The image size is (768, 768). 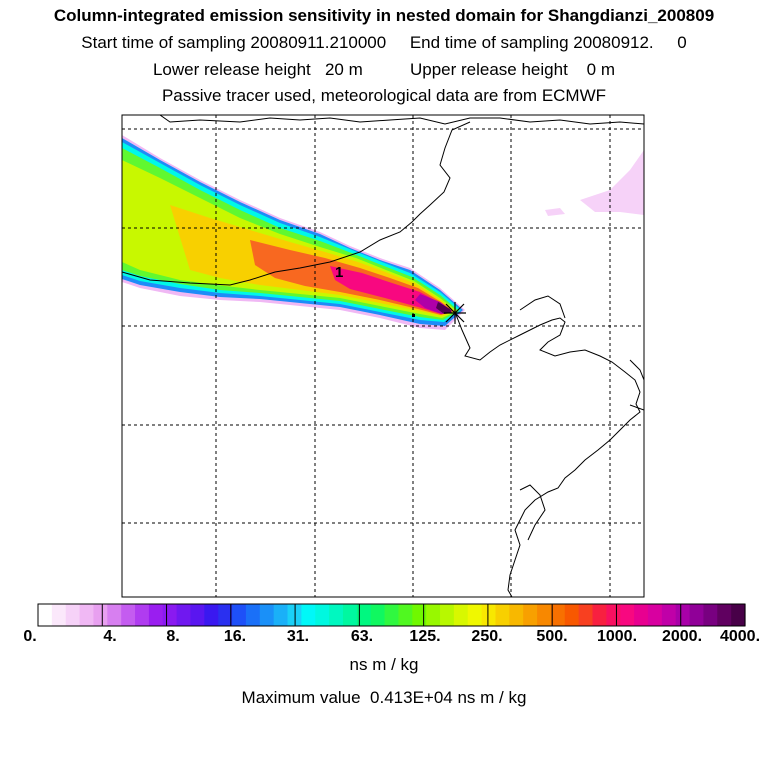 What do you see at coordinates (636, 370) in the screenshot?
I see `coastline-right` at bounding box center [636, 370].